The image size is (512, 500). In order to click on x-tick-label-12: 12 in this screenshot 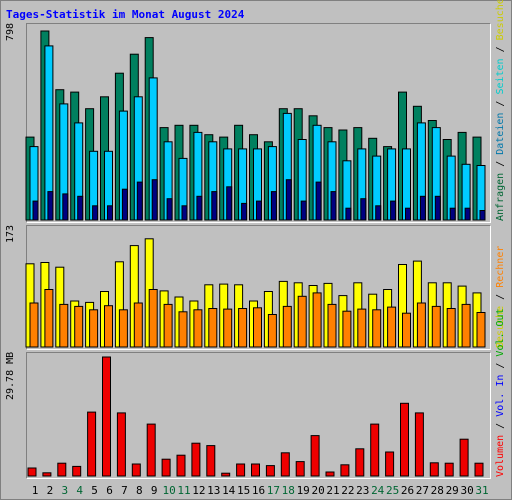, I will do `click(198, 490)`.